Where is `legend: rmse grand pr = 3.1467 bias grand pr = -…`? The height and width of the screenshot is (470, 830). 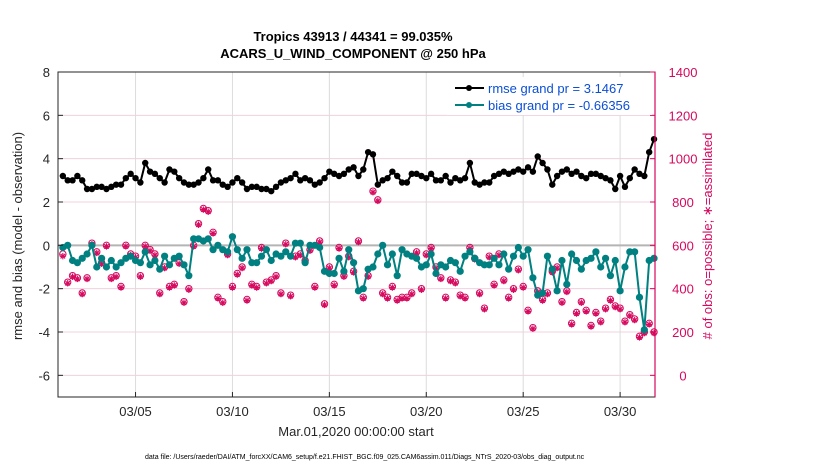
legend: rmse grand pr = 3.1467 bias grand pr = -… is located at coordinates (549, 96).